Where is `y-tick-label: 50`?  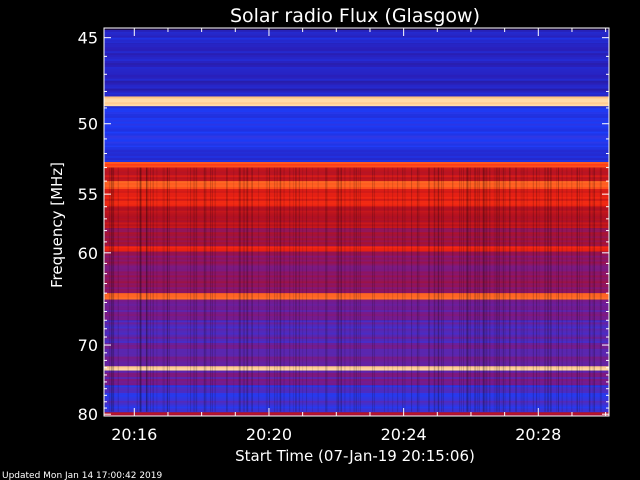
y-tick-label: 50 is located at coordinates (88, 124).